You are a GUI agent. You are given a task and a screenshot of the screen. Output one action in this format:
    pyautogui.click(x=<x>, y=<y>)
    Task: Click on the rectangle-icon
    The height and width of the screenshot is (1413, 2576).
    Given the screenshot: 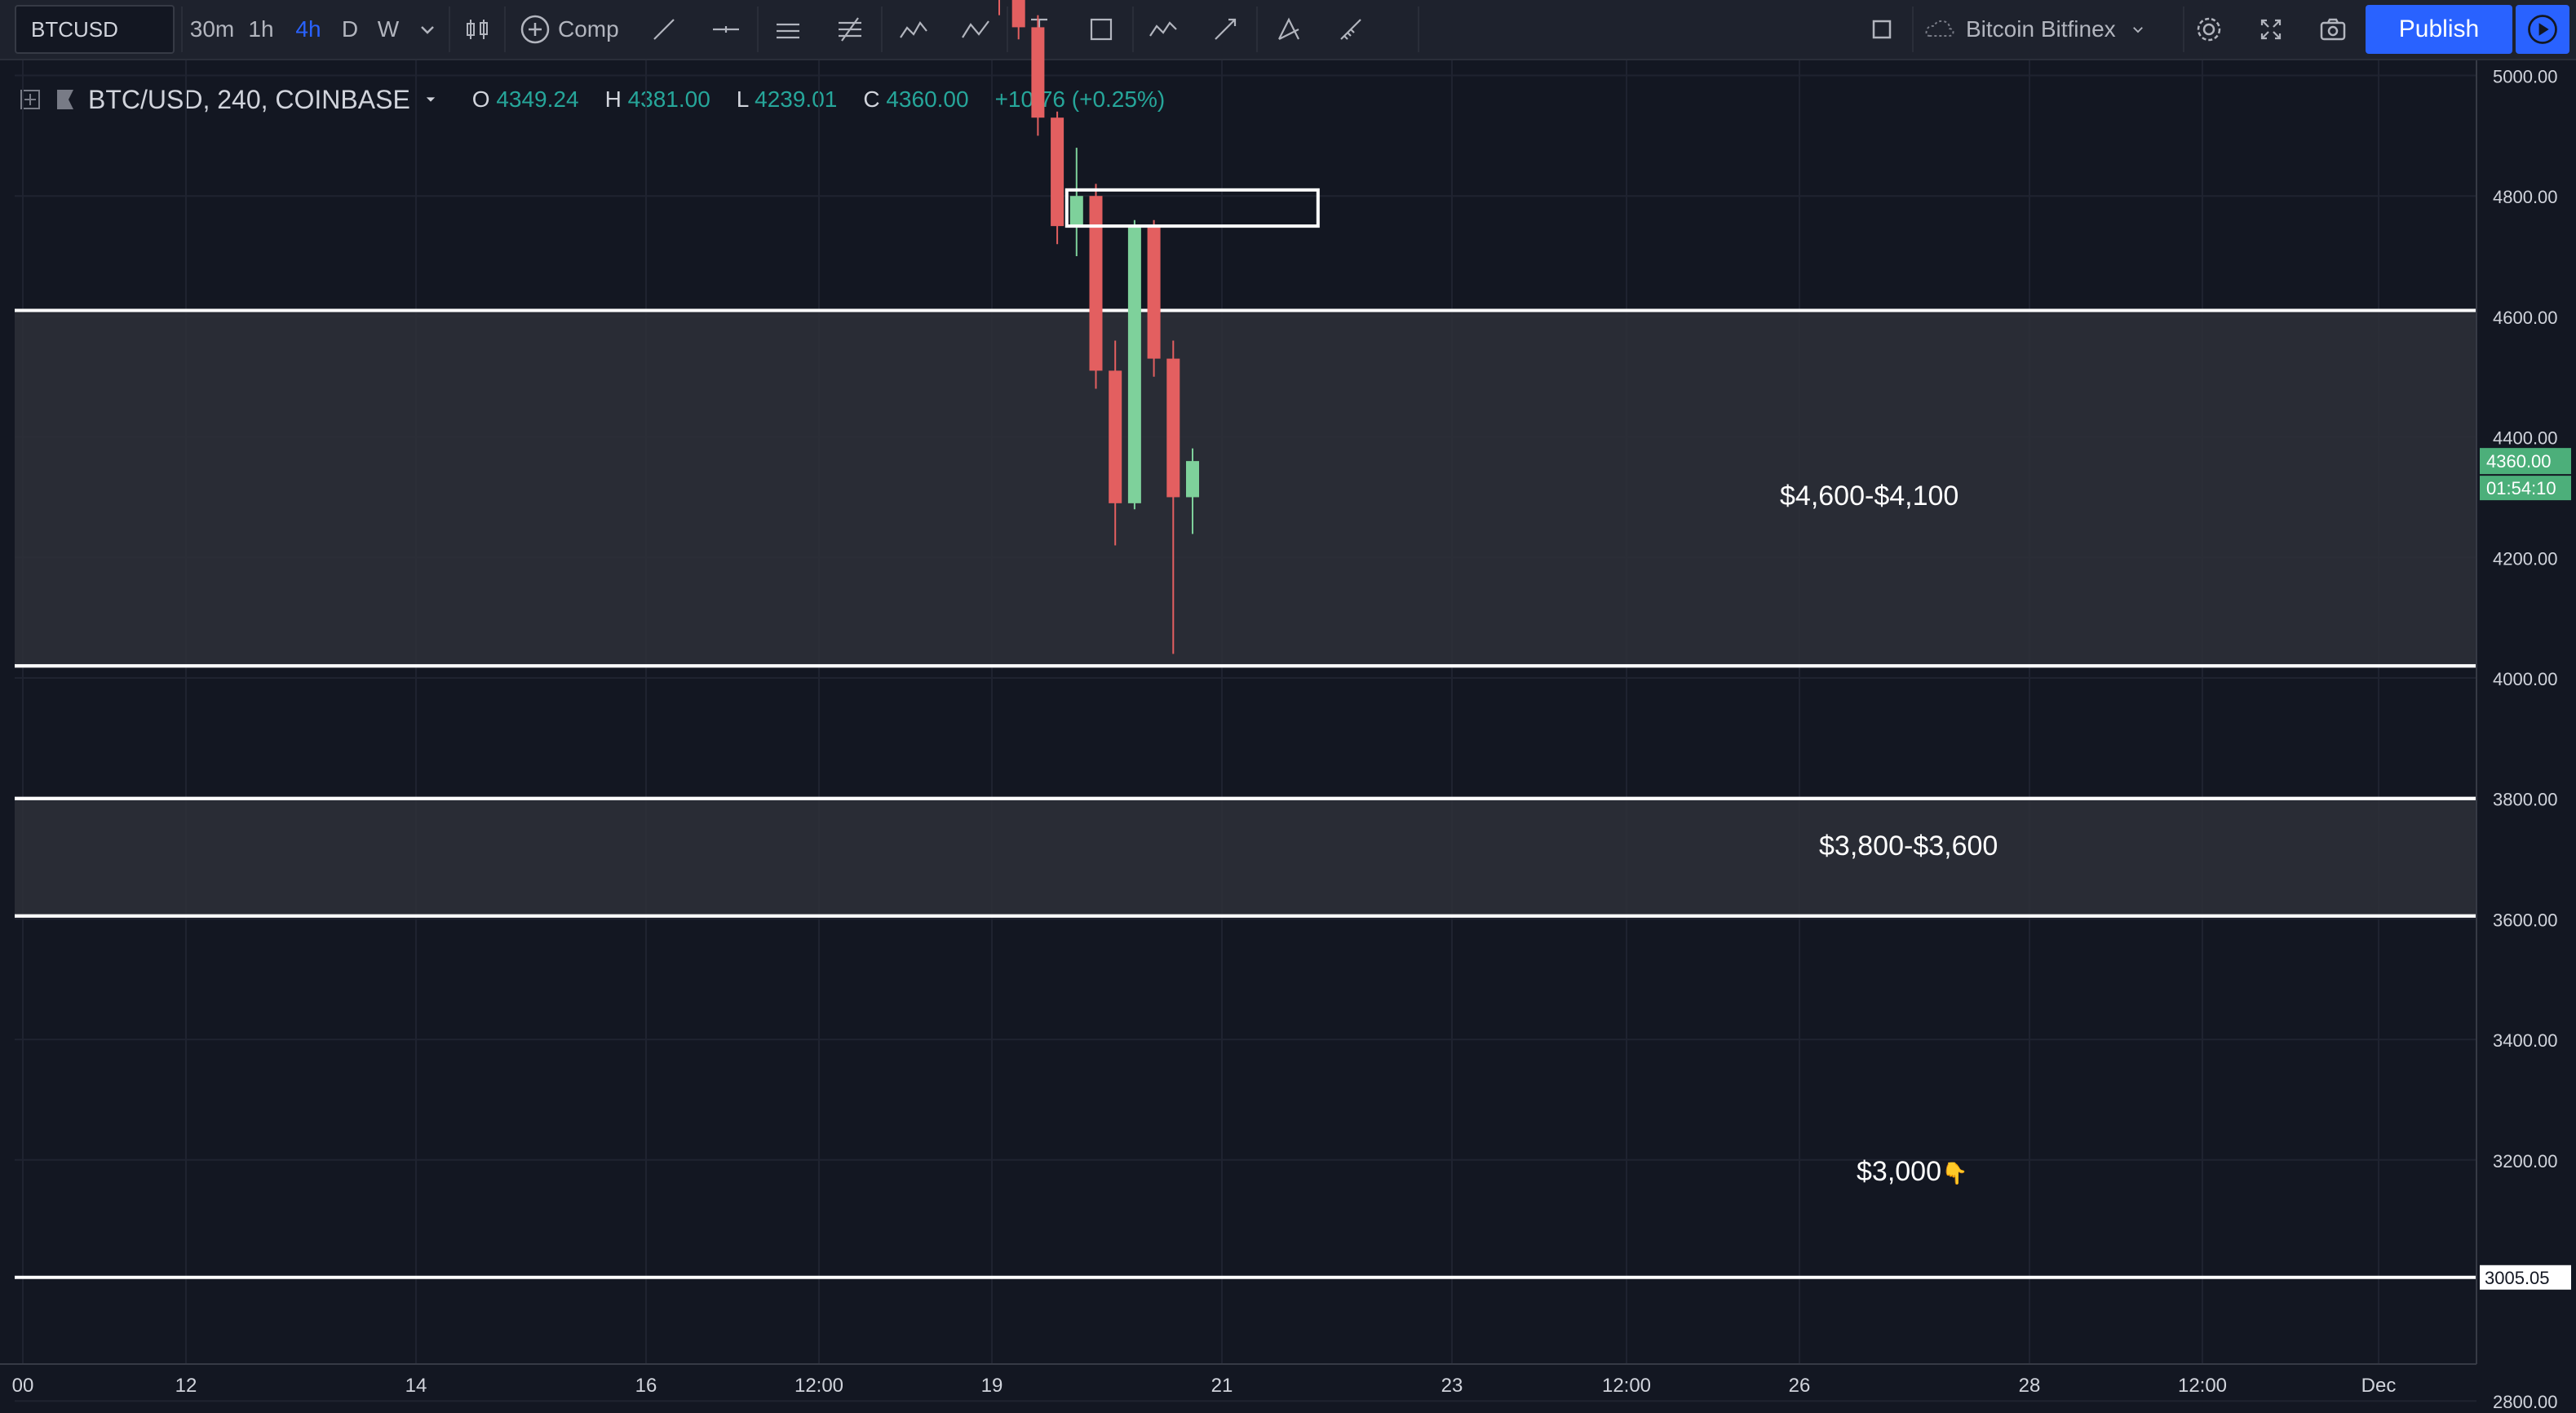 What is the action you would take?
    pyautogui.click(x=1101, y=30)
    